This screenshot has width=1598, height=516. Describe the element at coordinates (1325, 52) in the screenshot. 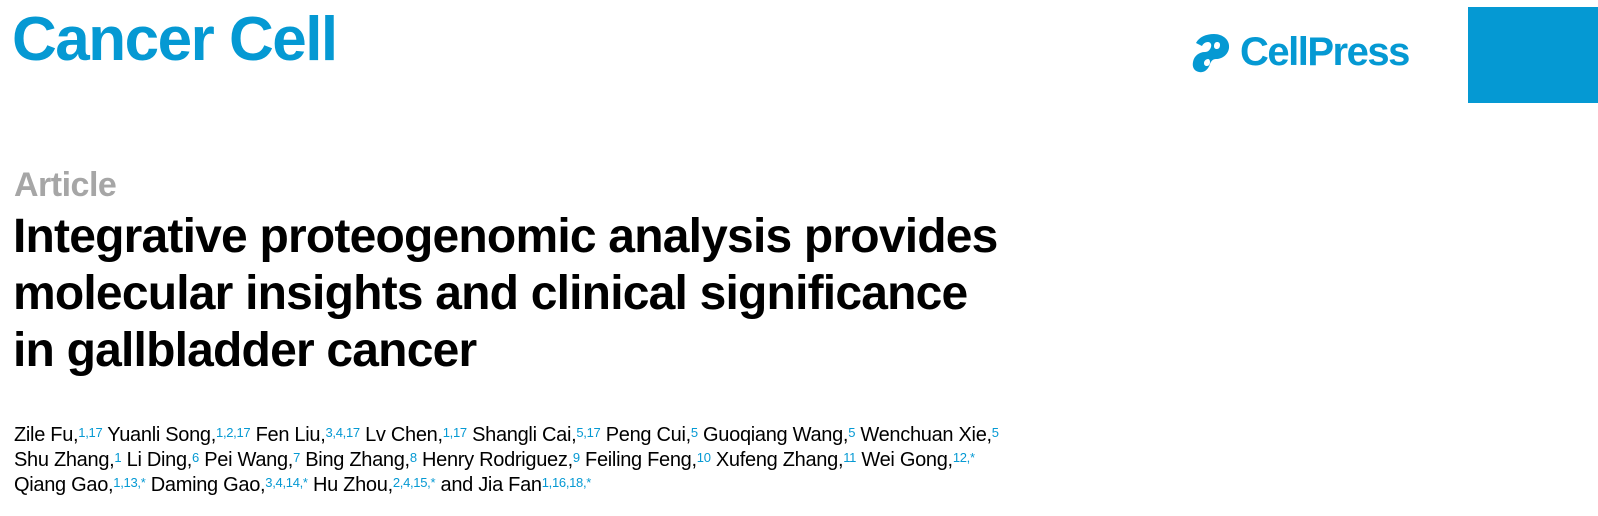

I see `publisher-name: CellPress` at that location.